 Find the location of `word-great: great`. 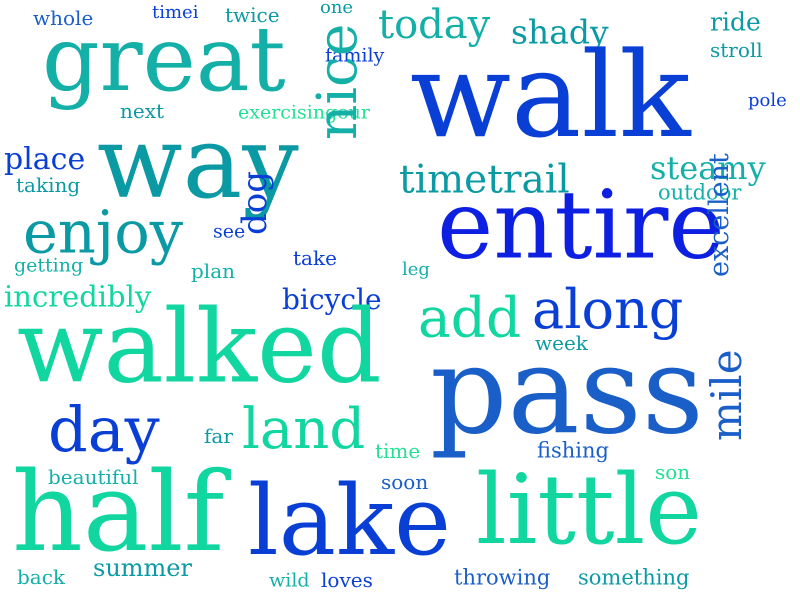

word-great: great is located at coordinates (164, 59).